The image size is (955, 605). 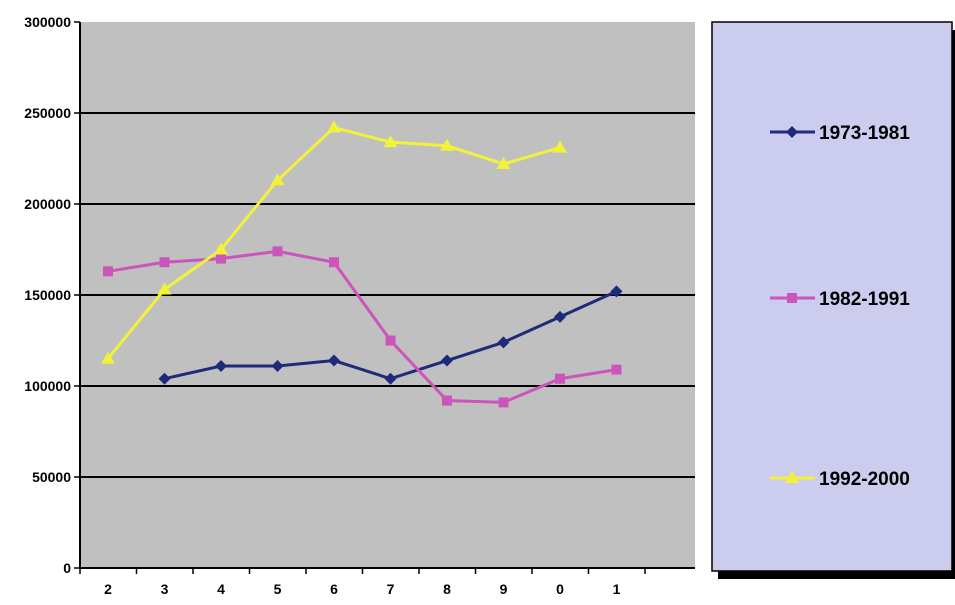 I want to click on series-1973-1981, so click(x=390, y=335).